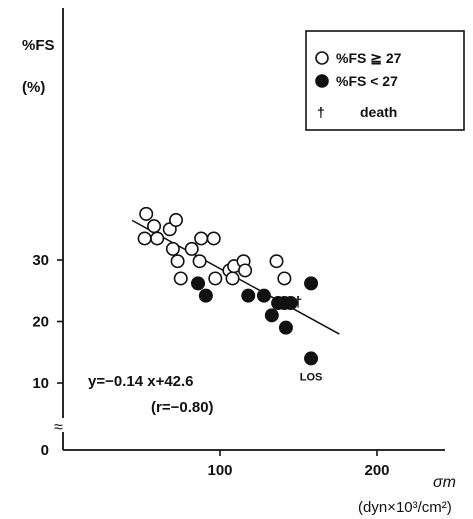  I want to click on axis-break-symbol: ≈, so click(58, 427).